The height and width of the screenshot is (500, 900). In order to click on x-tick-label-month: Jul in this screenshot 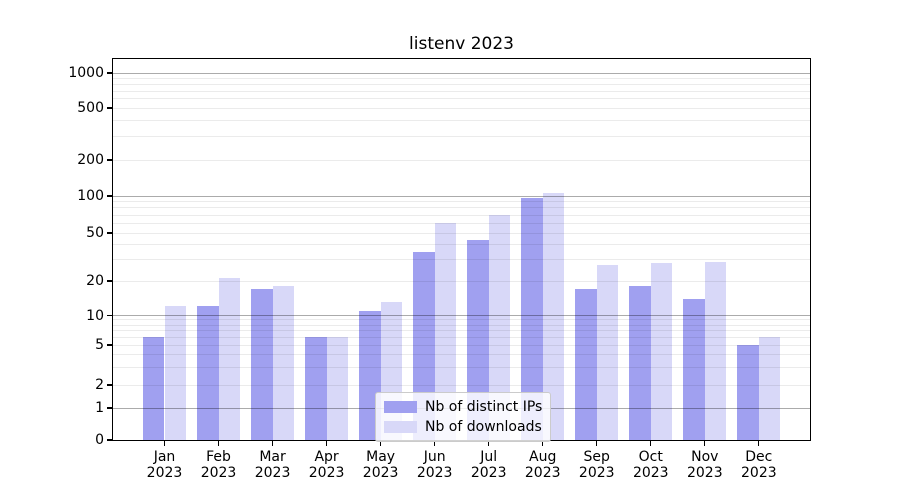, I will do `click(489, 457)`.